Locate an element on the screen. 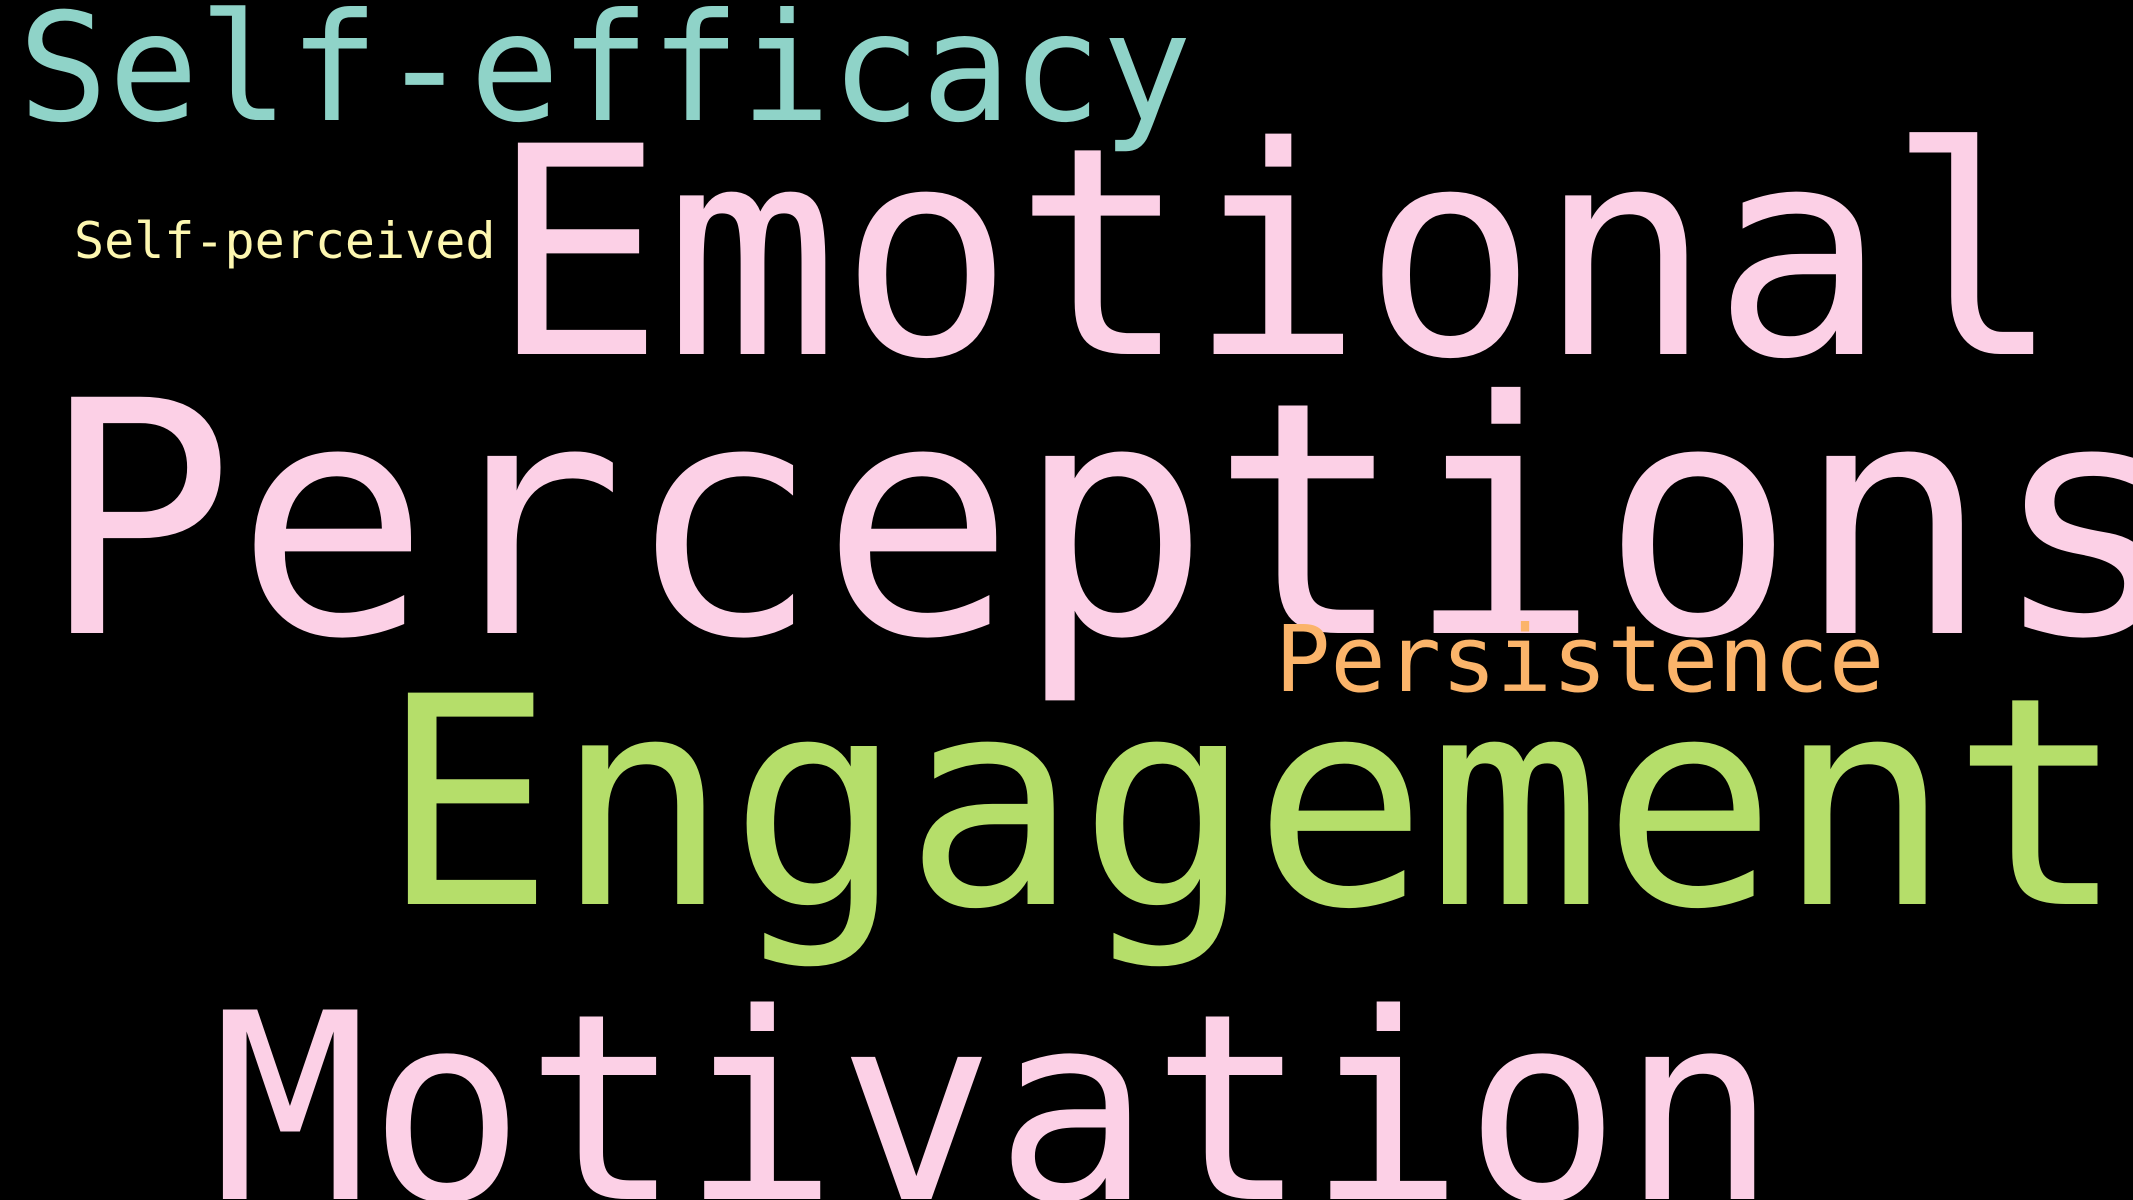 The width and height of the screenshot is (2133, 1200). word-self-efficacy: Self-efficacy is located at coordinates (605, 78).